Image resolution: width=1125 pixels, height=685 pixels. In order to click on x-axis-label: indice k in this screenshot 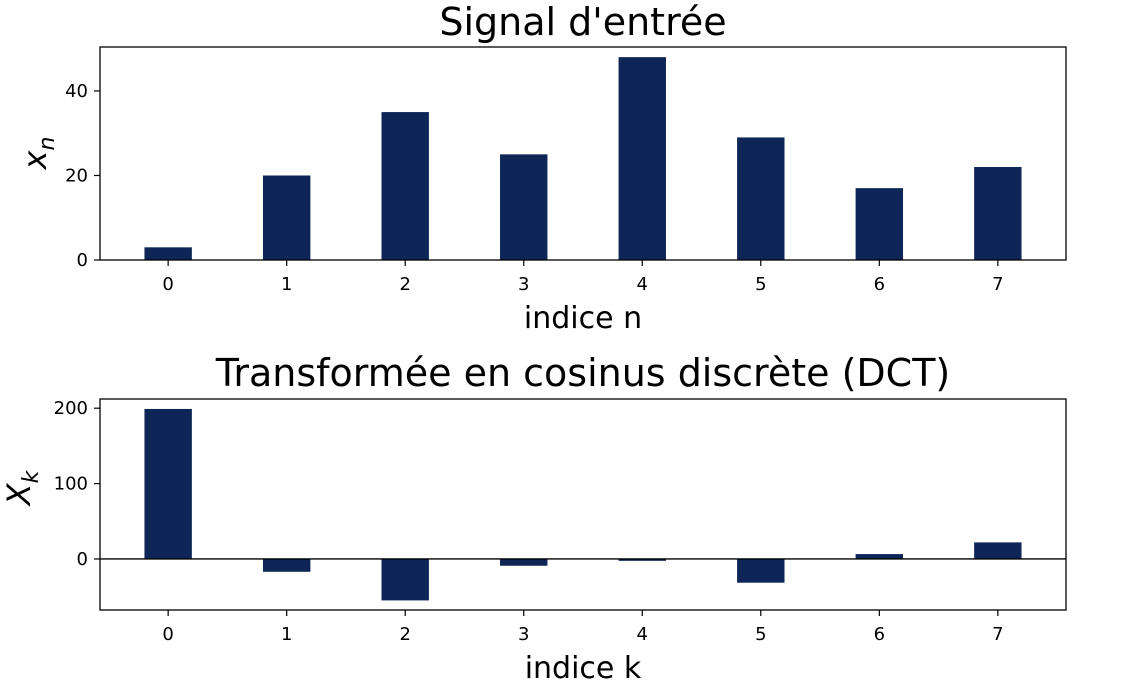, I will do `click(583, 668)`.